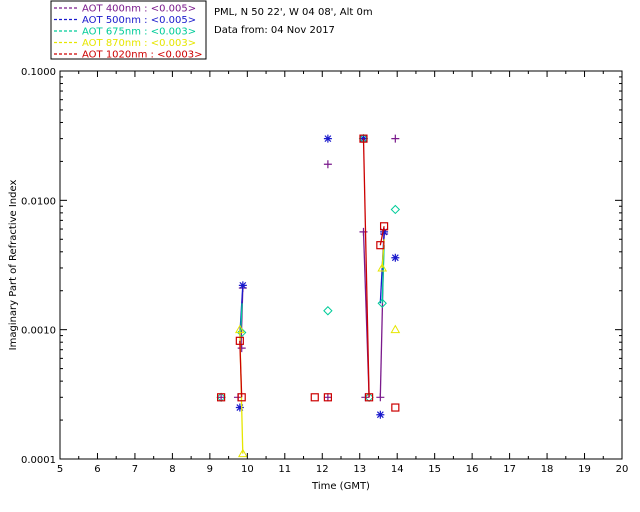 This screenshot has height=512, width=640. I want to click on x-tick-label: 5, so click(60, 469).